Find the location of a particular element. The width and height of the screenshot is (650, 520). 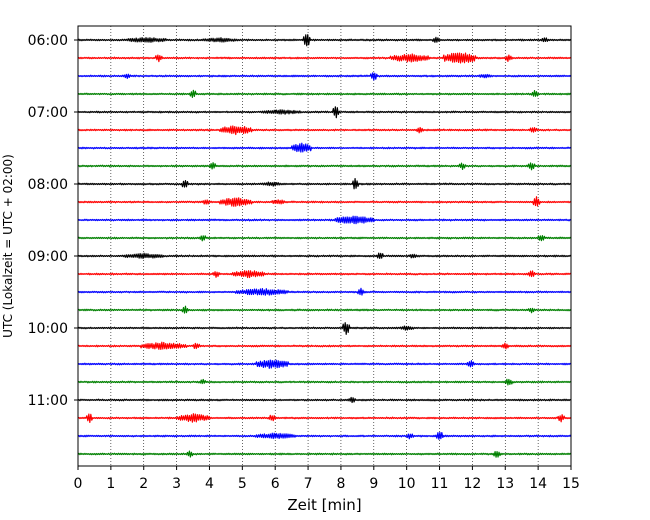

x-tick-label: 3 is located at coordinates (176, 484).